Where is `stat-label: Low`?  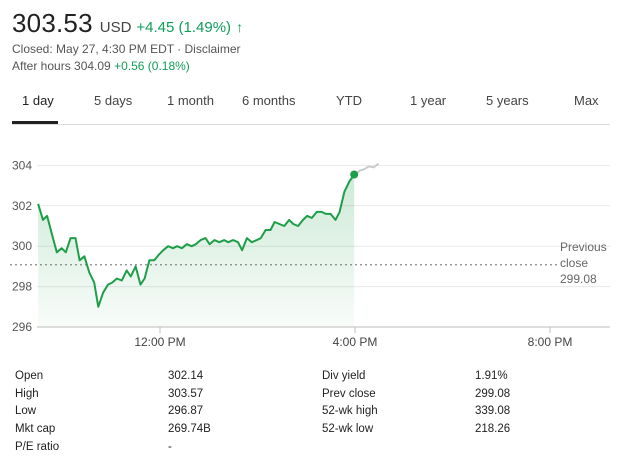 stat-label: Low is located at coordinates (26, 411).